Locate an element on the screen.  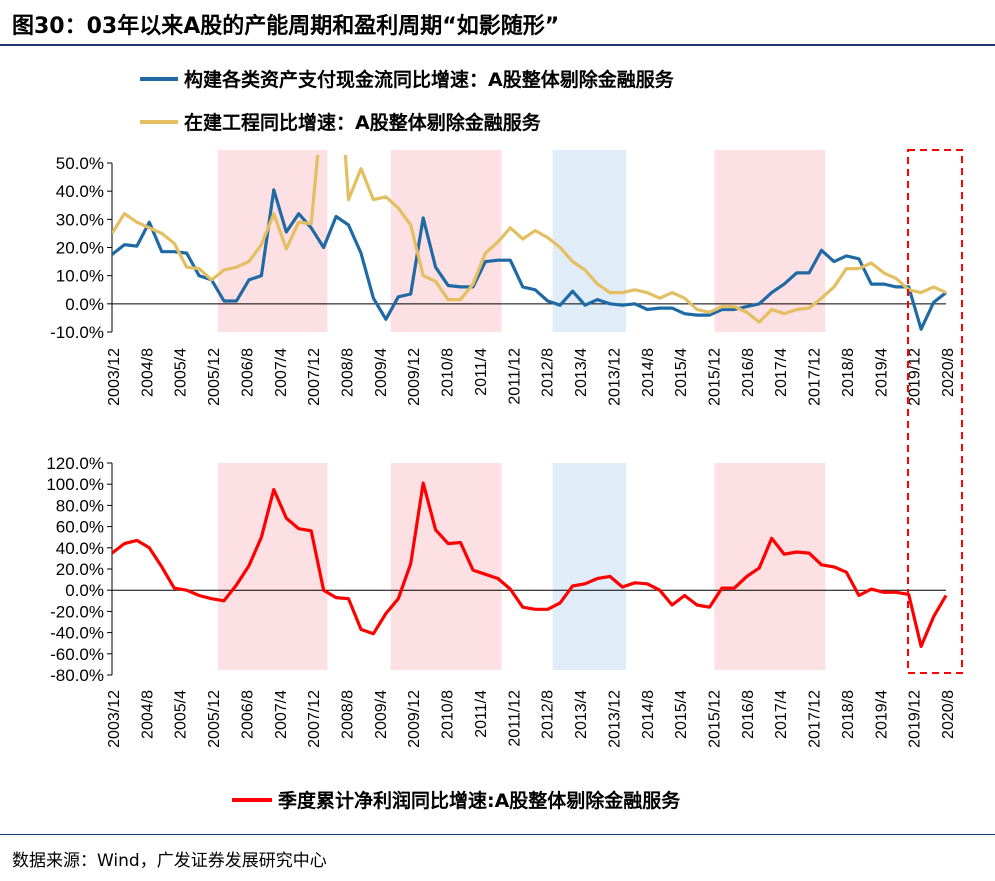
legend-label-red: 季度累计净利润同比增速:A股整体剔除金融服务 is located at coordinates (479, 800).